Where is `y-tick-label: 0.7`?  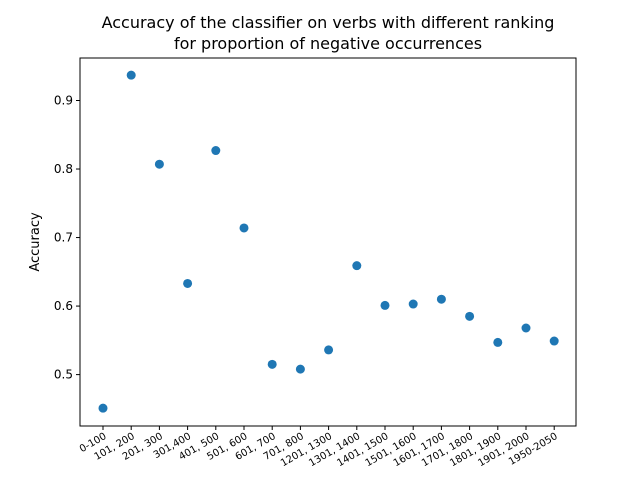
y-tick-label: 0.7 is located at coordinates (63, 238).